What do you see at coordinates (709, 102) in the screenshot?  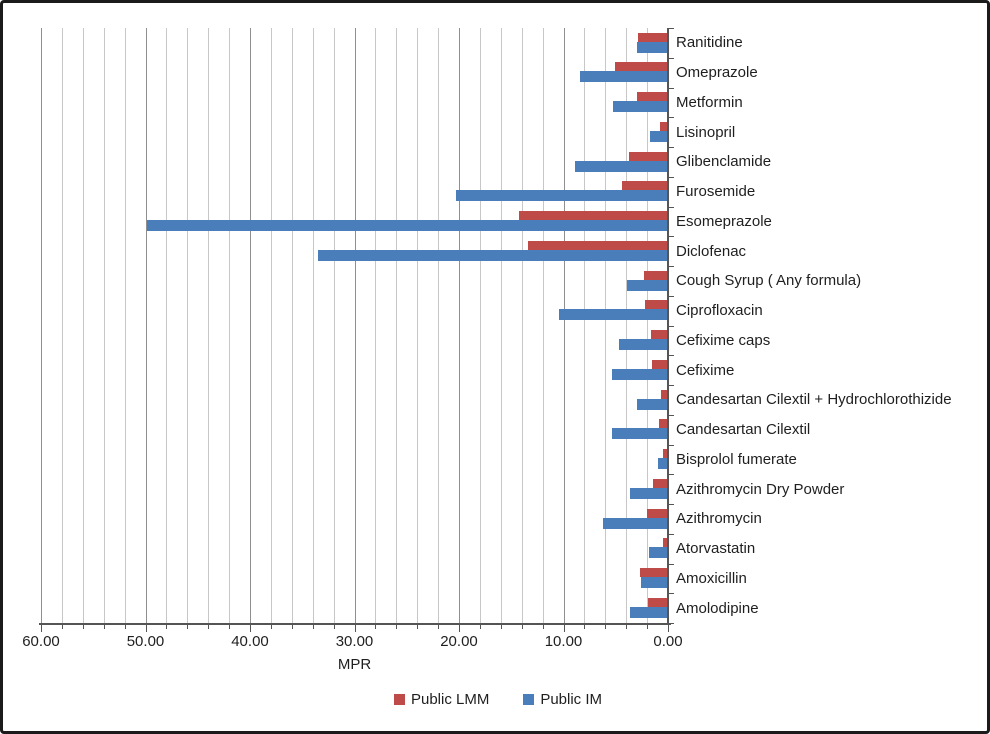 I see `category-label: Metformin` at bounding box center [709, 102].